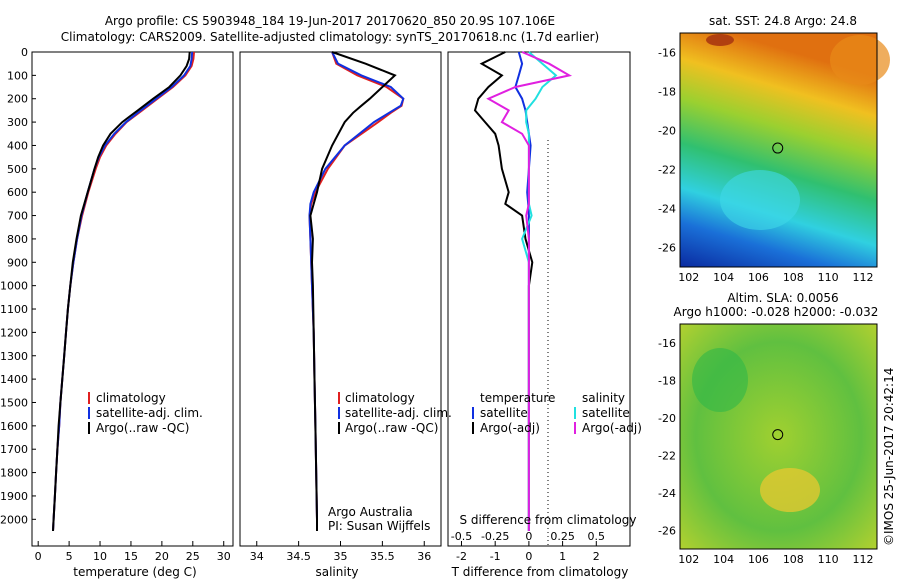  I want to click on x-tick-label: 35, so click(341, 556).